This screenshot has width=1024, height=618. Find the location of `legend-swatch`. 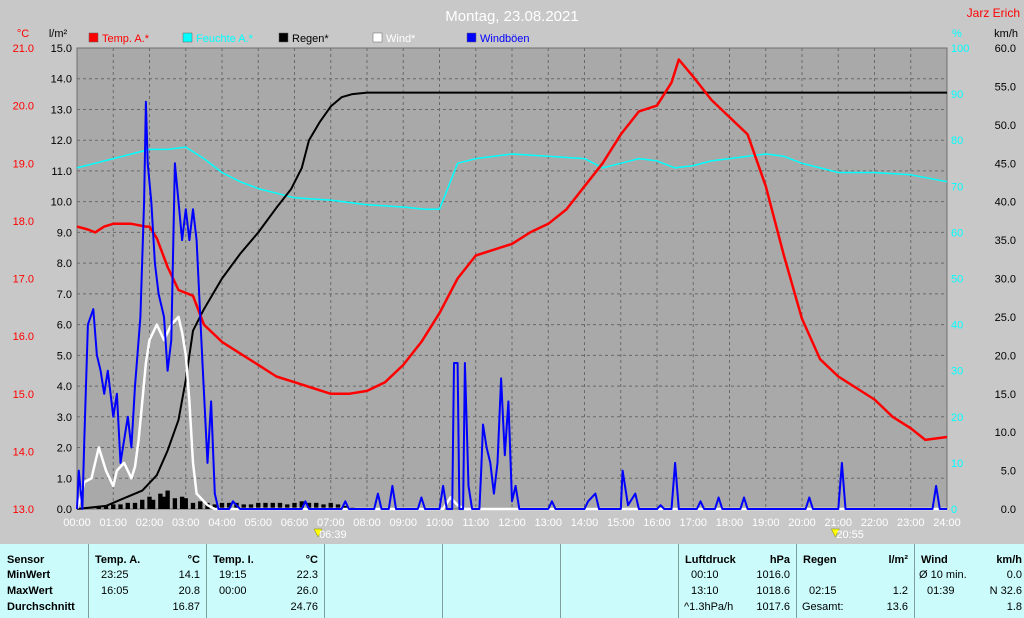

legend-swatch is located at coordinates (471, 37).